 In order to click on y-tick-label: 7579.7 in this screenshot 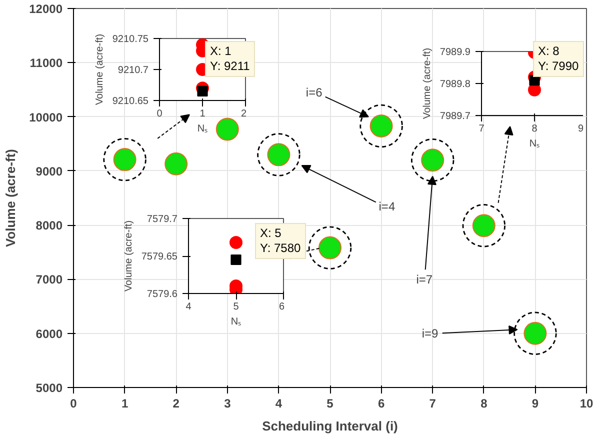, I will do `click(162, 219)`.